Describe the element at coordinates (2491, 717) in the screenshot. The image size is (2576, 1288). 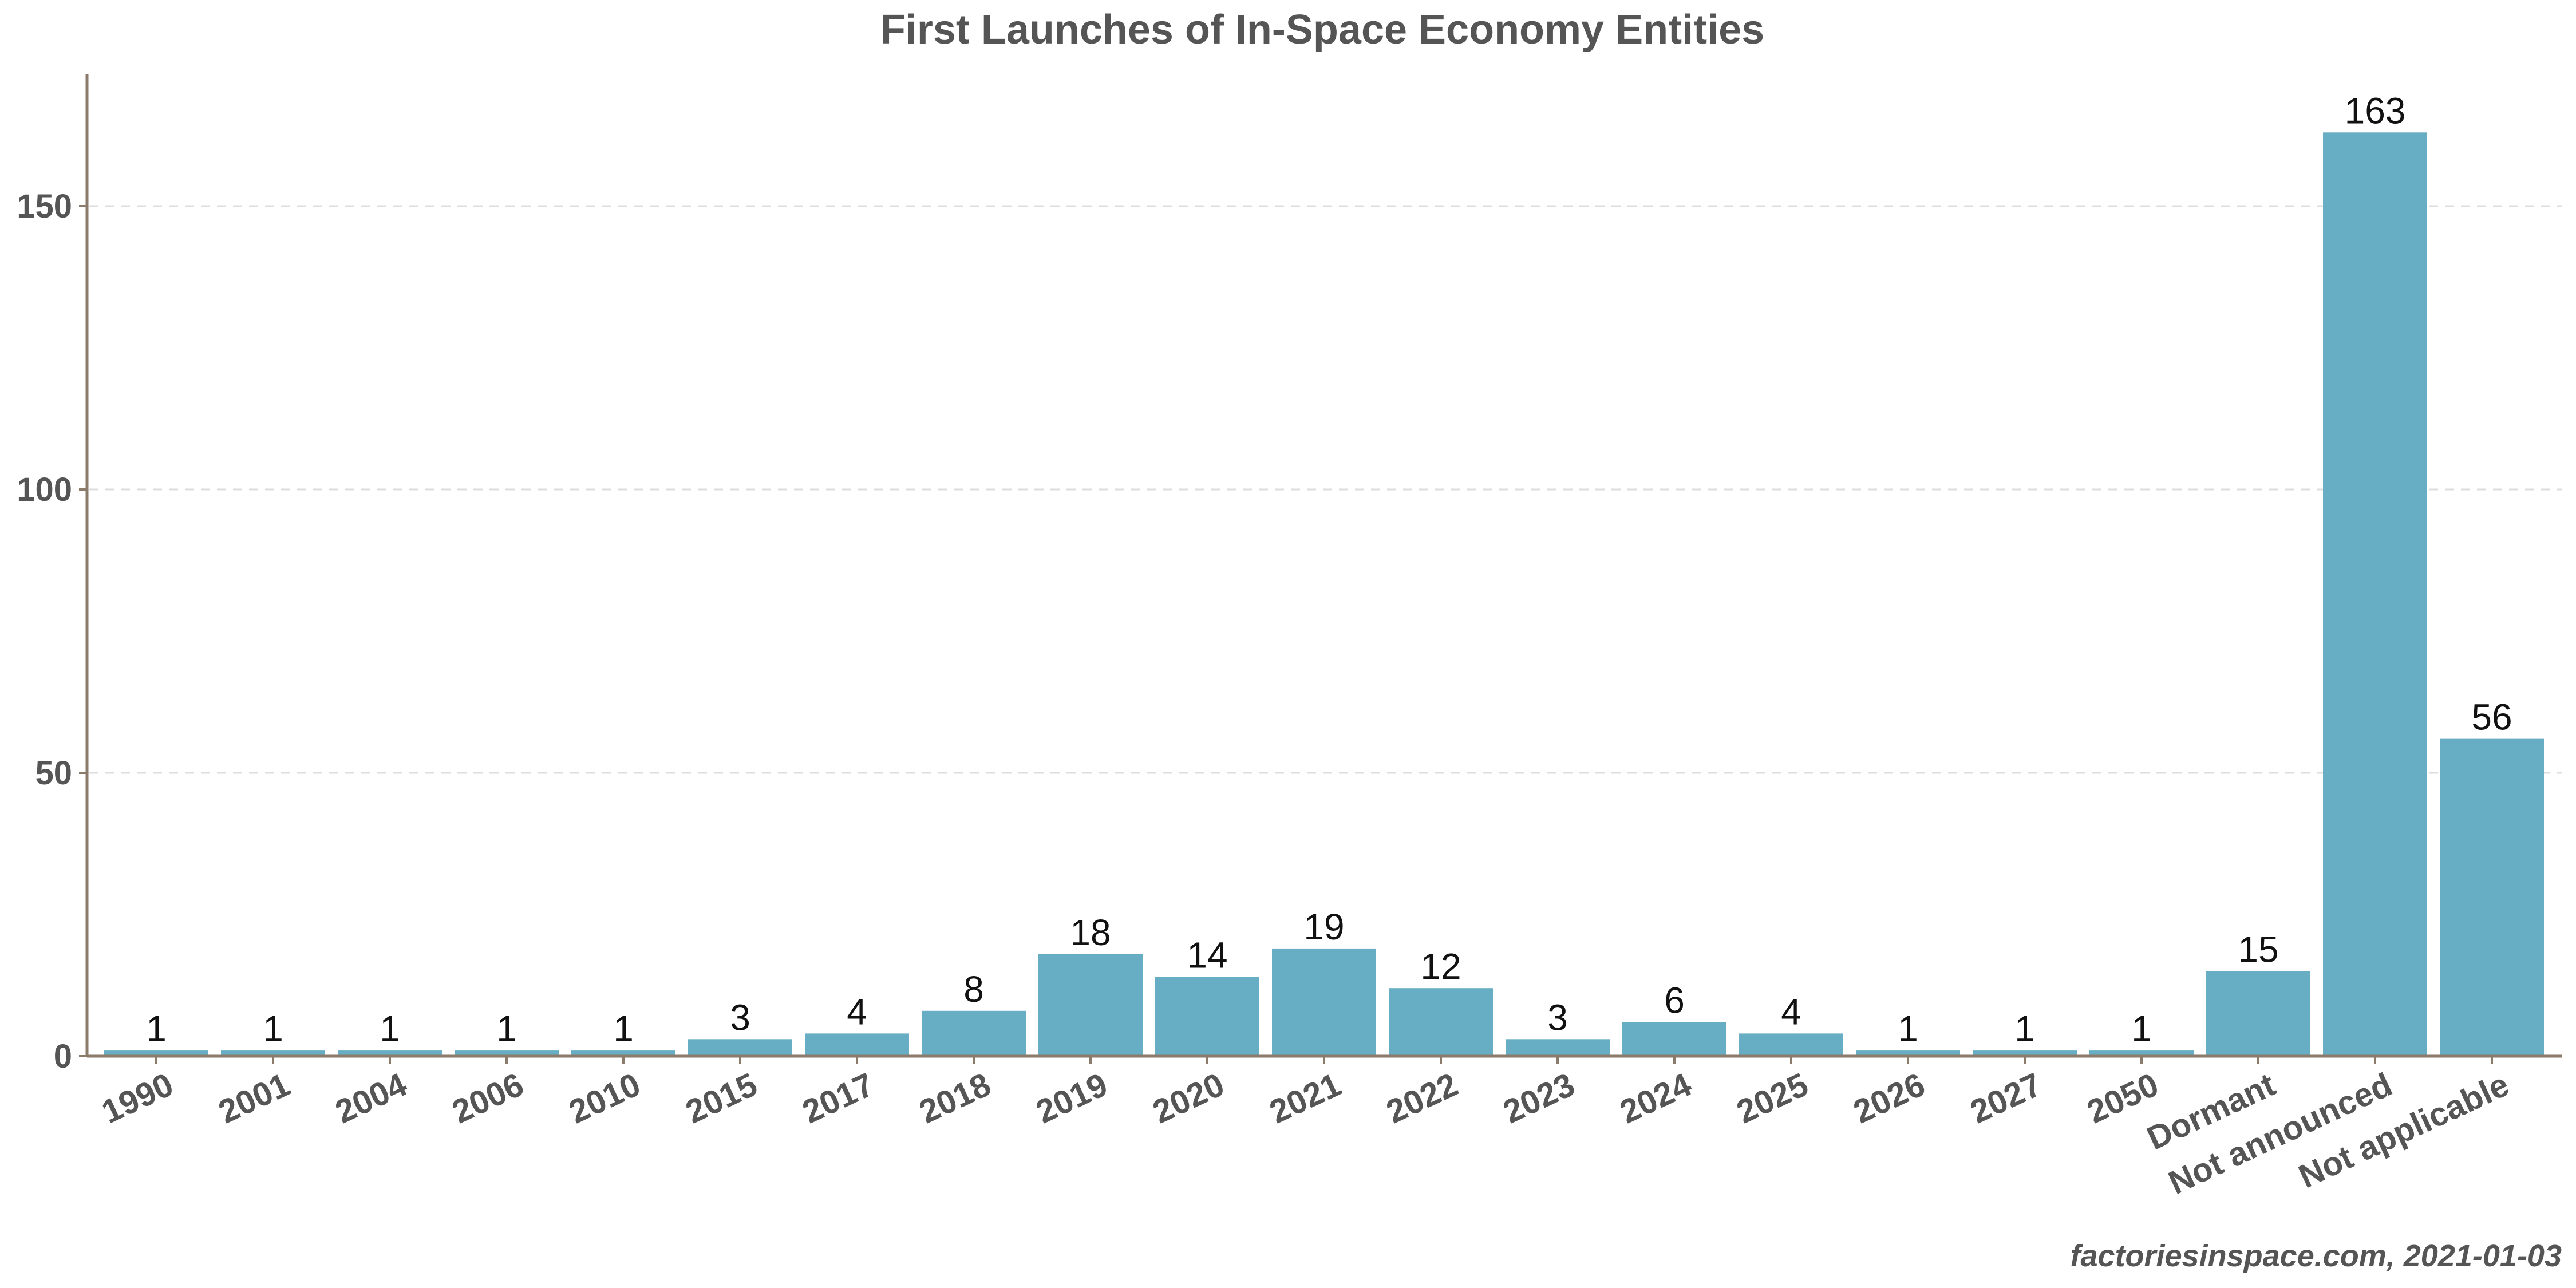
I see `data-label: 56` at that location.